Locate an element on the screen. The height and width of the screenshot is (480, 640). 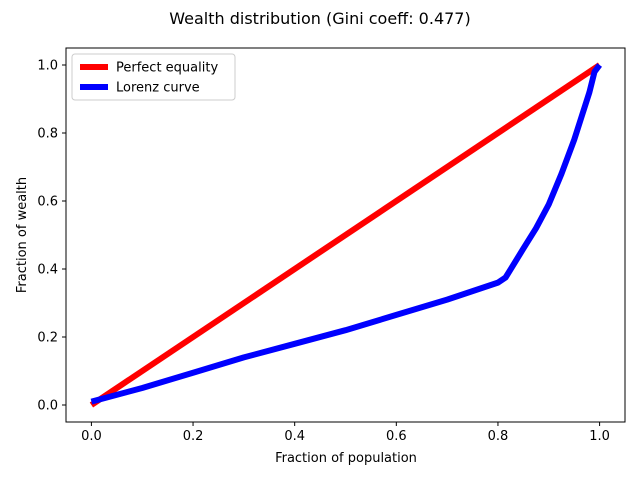
y-tick-label: 1.0 is located at coordinates (47, 66).